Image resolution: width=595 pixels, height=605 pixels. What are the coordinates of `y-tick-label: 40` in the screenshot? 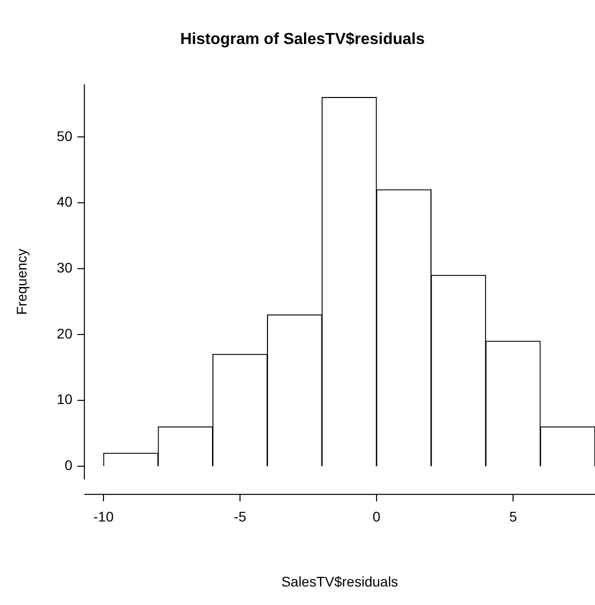 It's located at (64, 202).